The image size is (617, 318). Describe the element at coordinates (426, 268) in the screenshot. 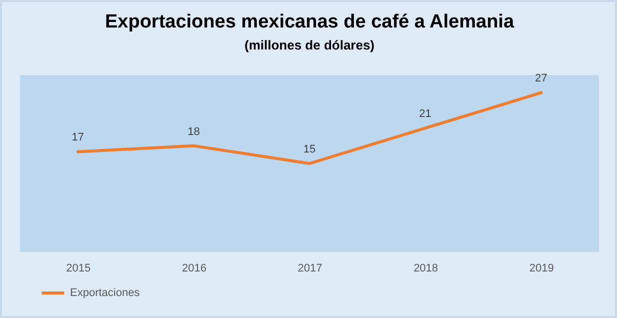

I see `x-tick-label: 2018` at that location.